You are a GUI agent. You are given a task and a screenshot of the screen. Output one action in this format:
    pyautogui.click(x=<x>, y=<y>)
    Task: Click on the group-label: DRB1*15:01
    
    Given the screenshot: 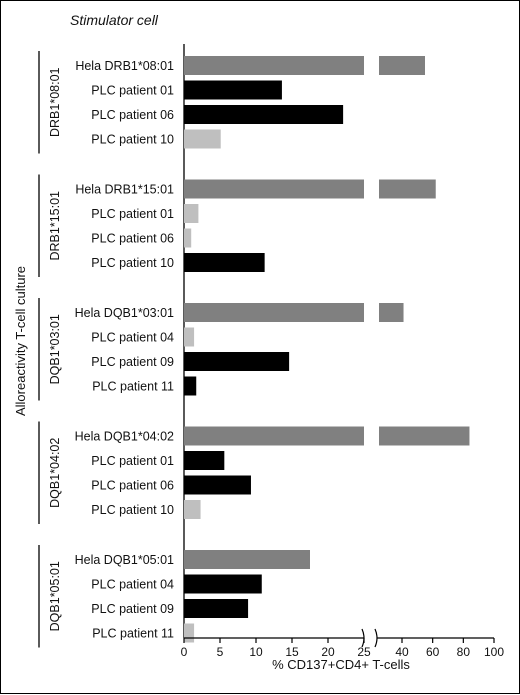 What is the action you would take?
    pyautogui.click(x=55, y=226)
    